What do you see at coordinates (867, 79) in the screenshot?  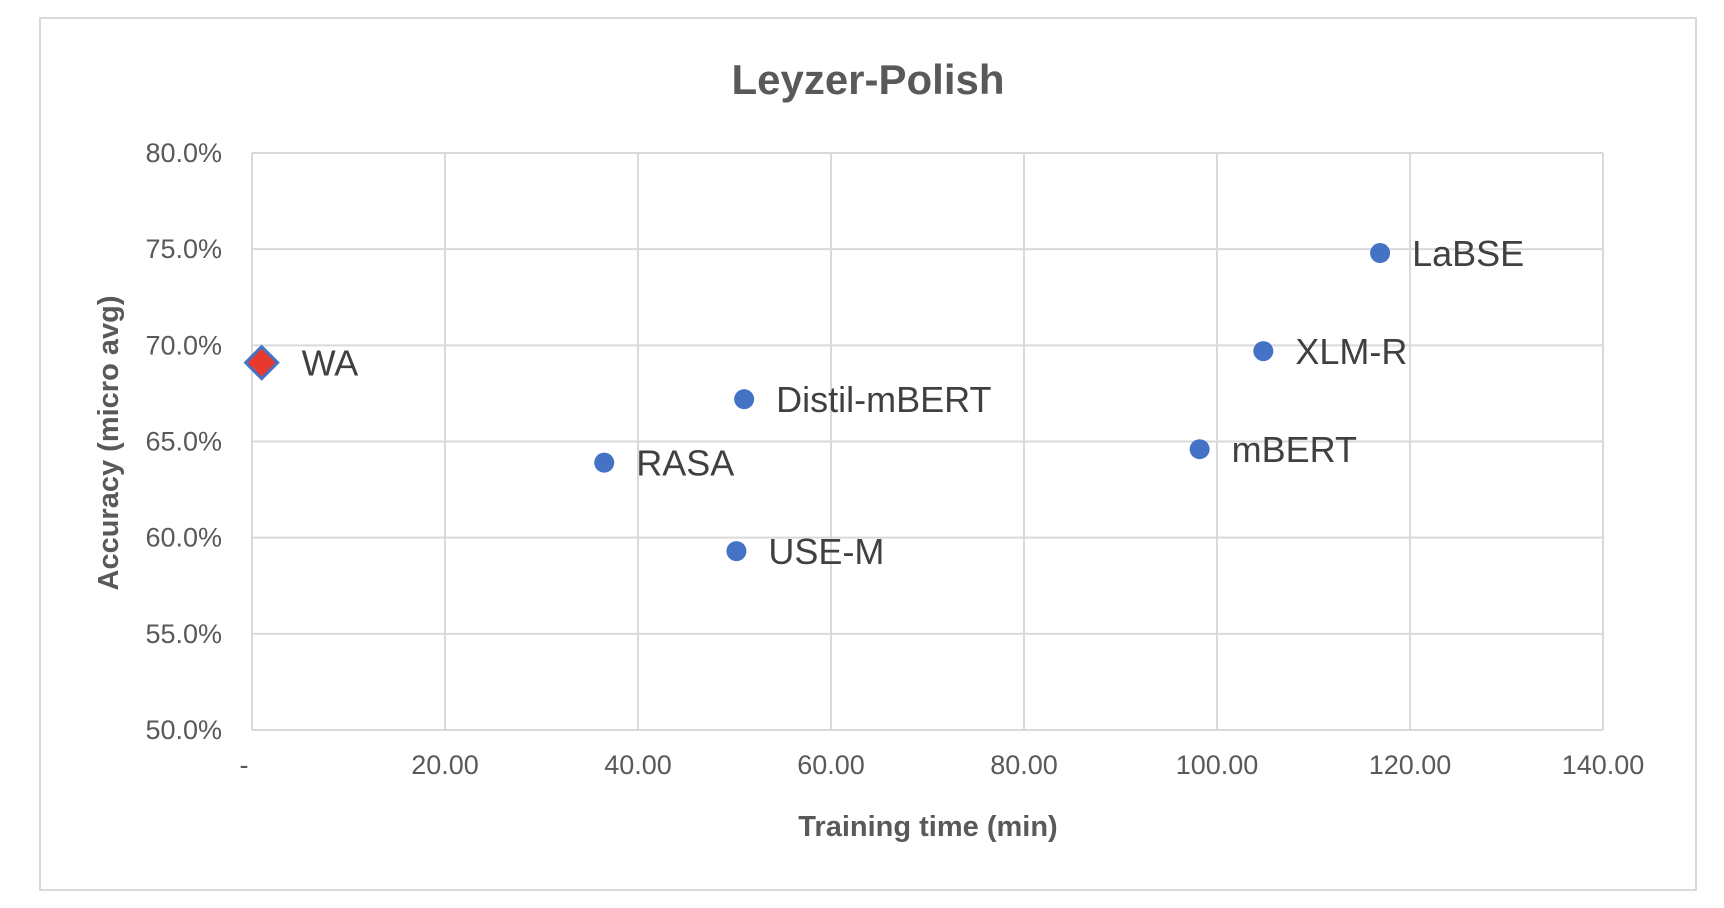 I see `chart-title: Leyzer-Polish` at bounding box center [867, 79].